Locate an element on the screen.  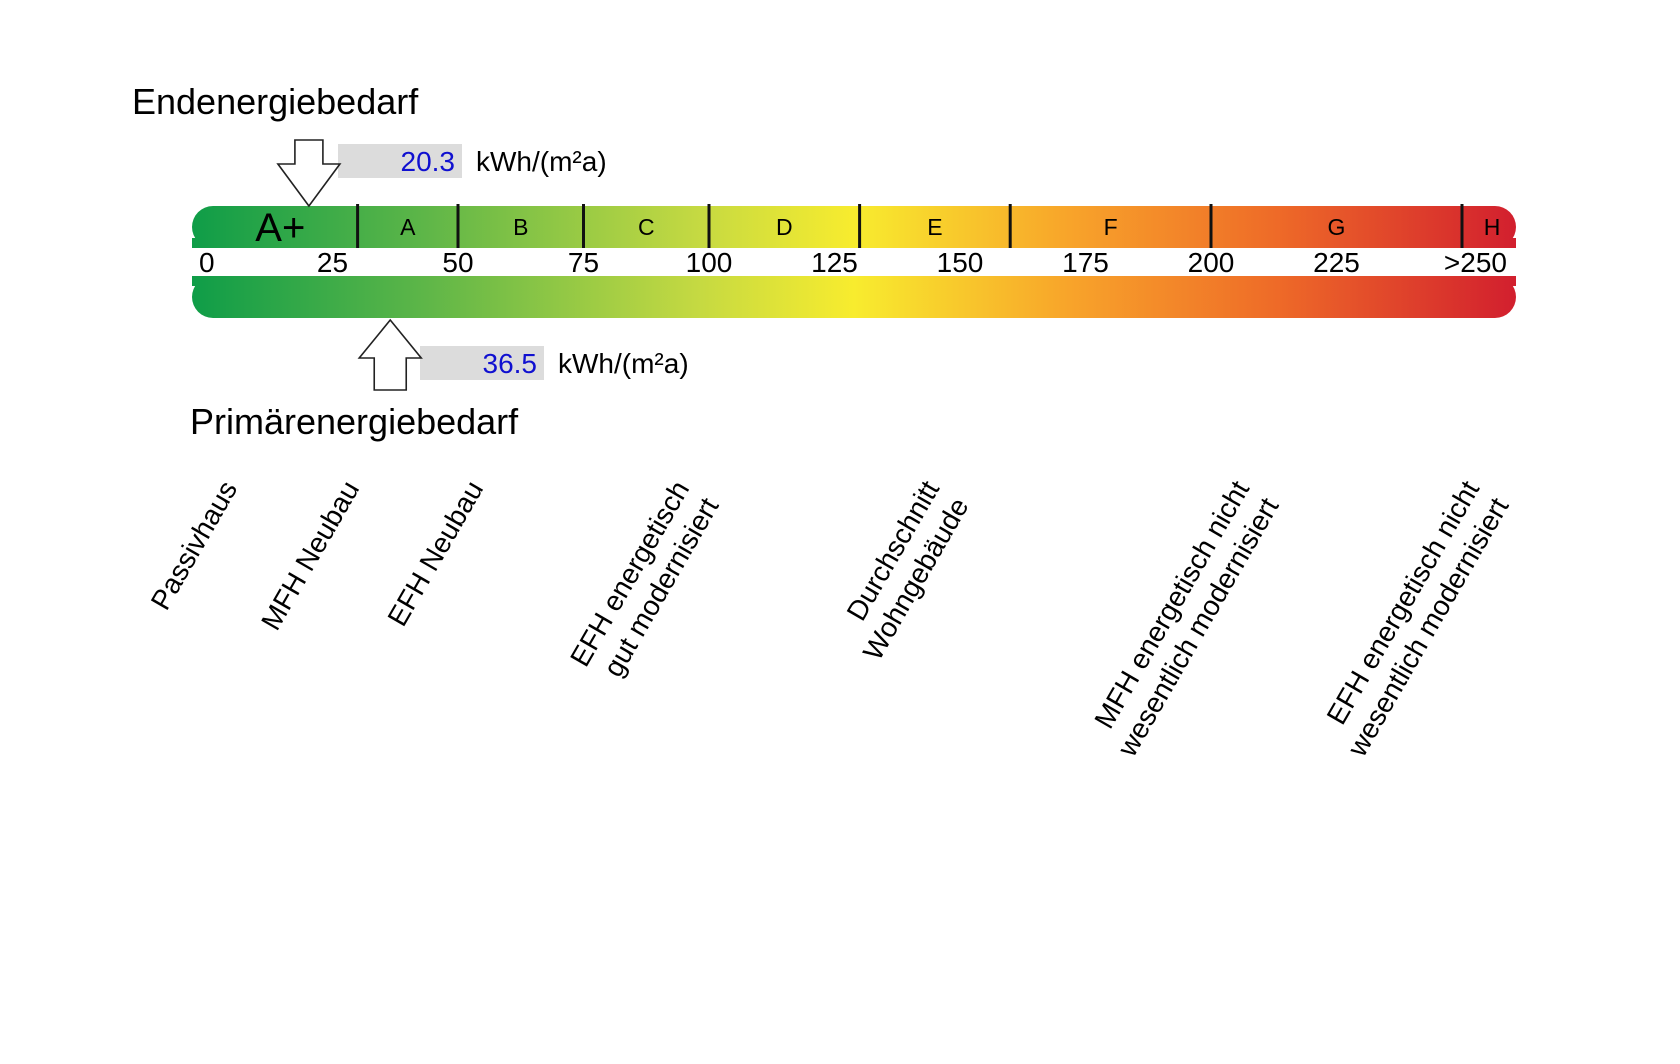
tick-label: 0 is located at coordinates (207, 262).